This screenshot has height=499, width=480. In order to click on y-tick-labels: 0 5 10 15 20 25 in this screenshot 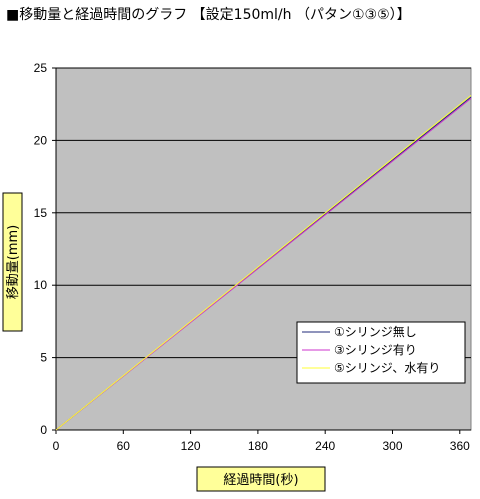, I will do `click(41, 249)`.